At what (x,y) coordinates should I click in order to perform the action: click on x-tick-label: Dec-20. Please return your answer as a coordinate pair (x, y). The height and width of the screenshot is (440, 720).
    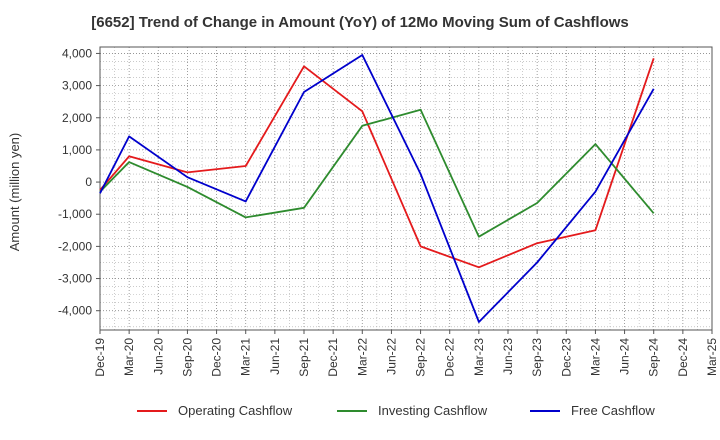
    Looking at the image, I should click on (217, 357).